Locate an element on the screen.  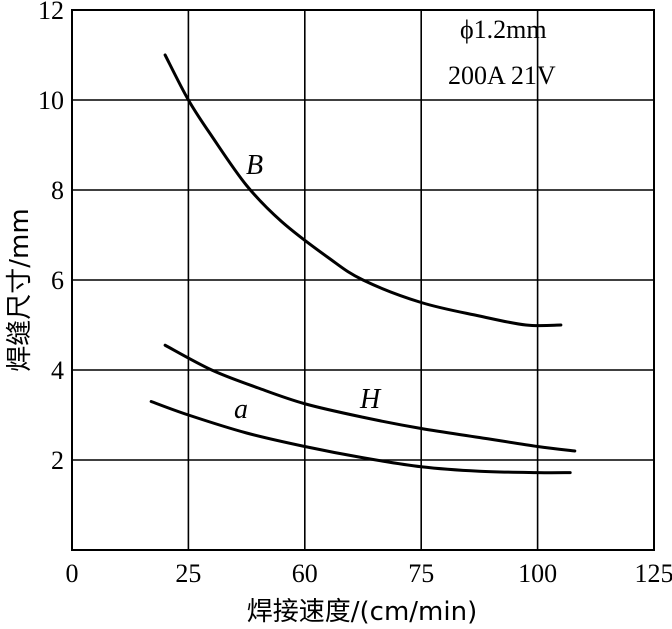
x-axis-label: 焊接速度/(cm/min) is located at coordinates (362, 612).